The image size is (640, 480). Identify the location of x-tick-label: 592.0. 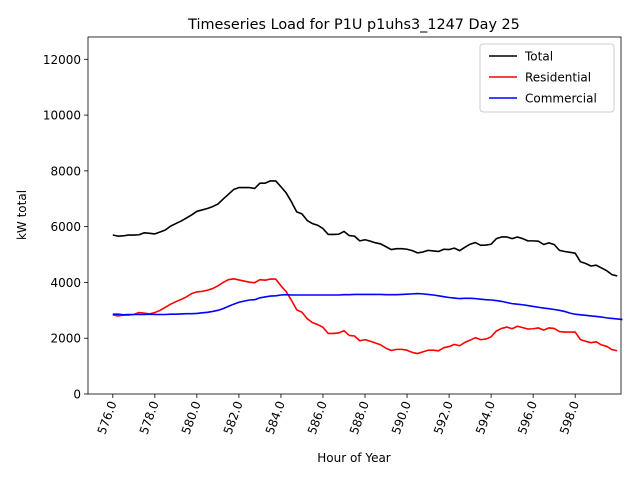
(443, 417).